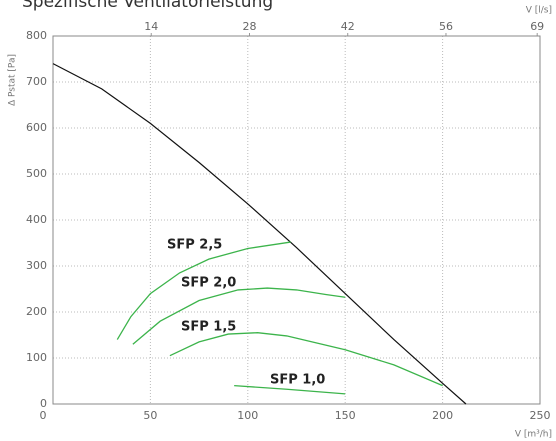 This screenshot has height=441, width=556. I want to click on y-tick-label: 200, so click(36, 311).